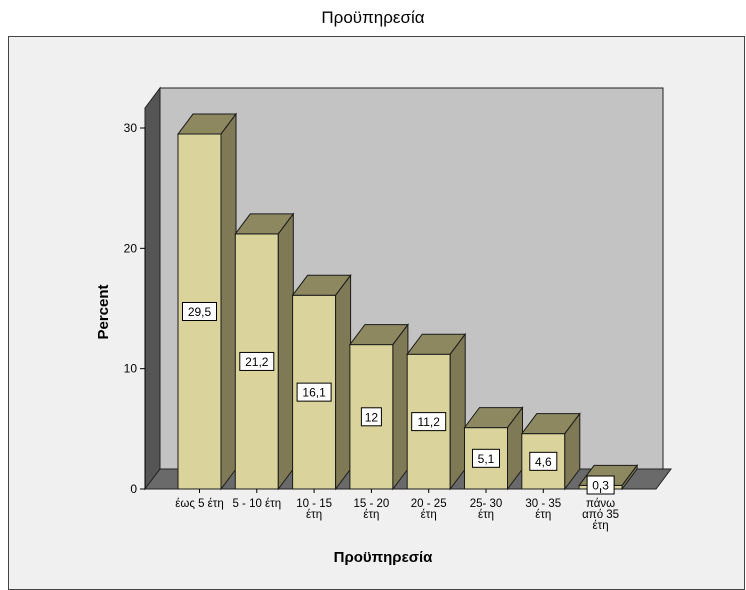  I want to click on x-tick-label: 5 - 10 έτη, so click(256, 504).